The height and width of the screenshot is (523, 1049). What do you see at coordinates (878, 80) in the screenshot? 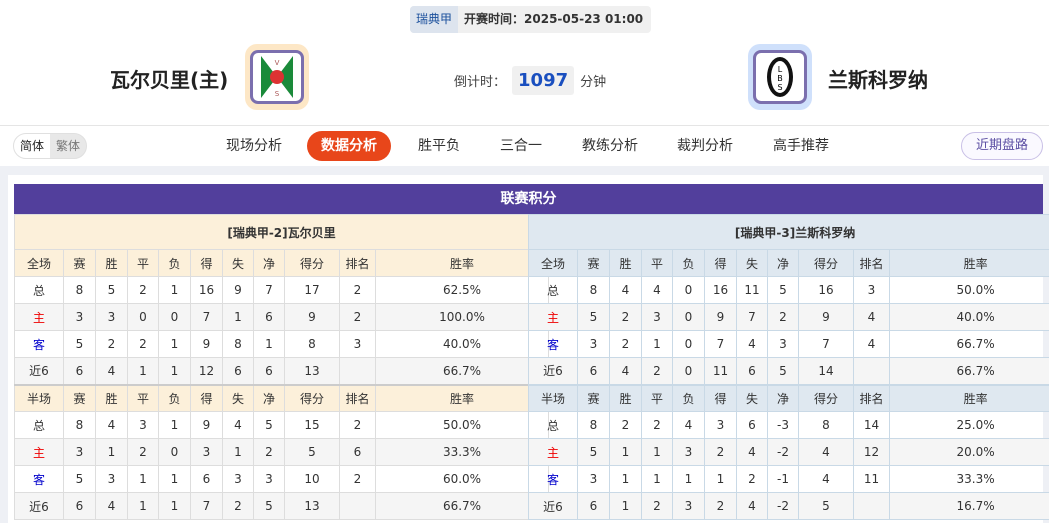
I see `away-team-name: 兰斯科罗纳` at bounding box center [878, 80].